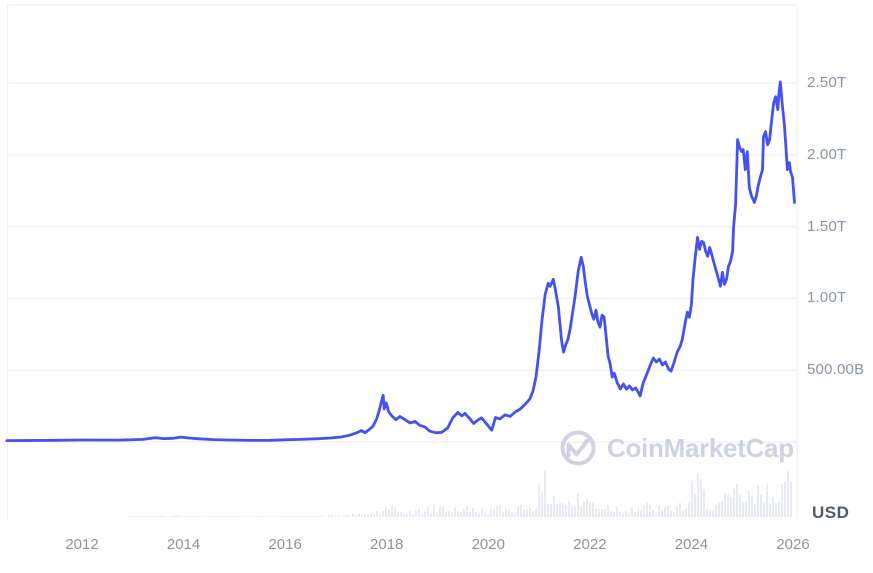 This screenshot has height=573, width=873. Describe the element at coordinates (183, 544) in the screenshot. I see `x-tick-label: 2014` at that location.